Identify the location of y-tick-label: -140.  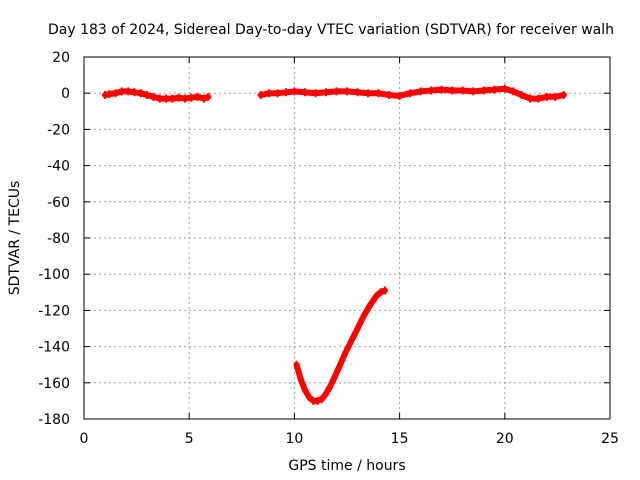
(54, 348).